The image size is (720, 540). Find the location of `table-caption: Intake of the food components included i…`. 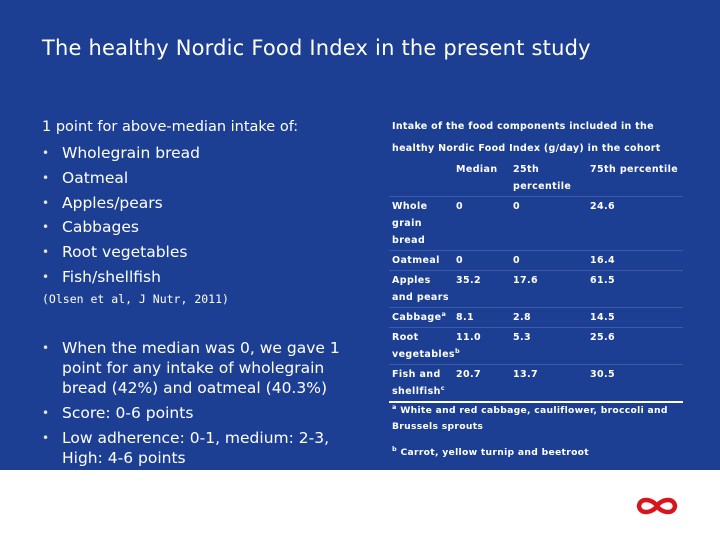

table-caption: Intake of the food components included i… is located at coordinates (526, 137).